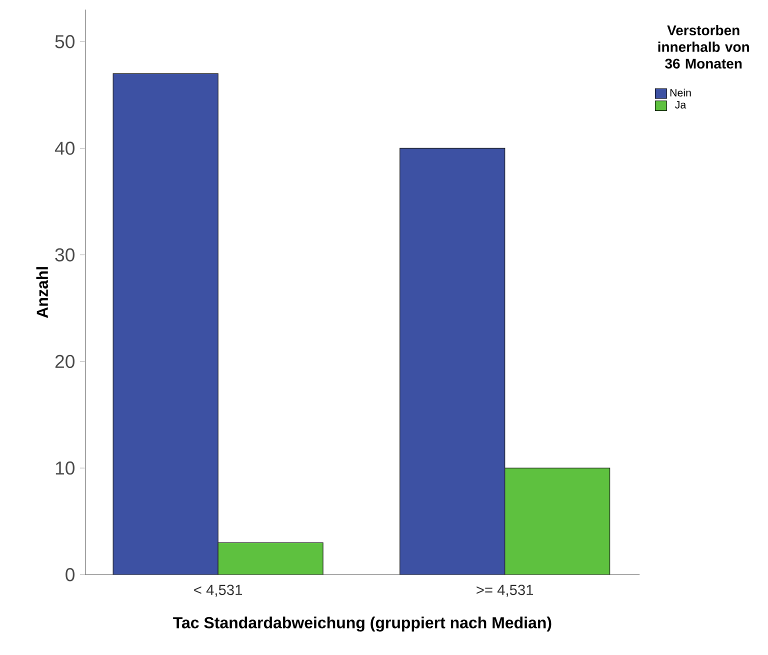 The width and height of the screenshot is (768, 655). What do you see at coordinates (680, 92) in the screenshot?
I see `legend-label: Nein` at bounding box center [680, 92].